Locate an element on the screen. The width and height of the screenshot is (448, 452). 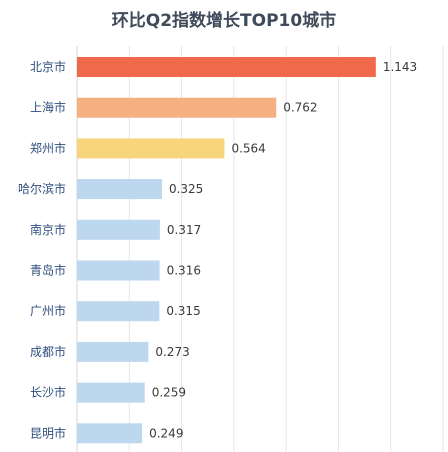
category-label: 上海市 is located at coordinates (48, 107).